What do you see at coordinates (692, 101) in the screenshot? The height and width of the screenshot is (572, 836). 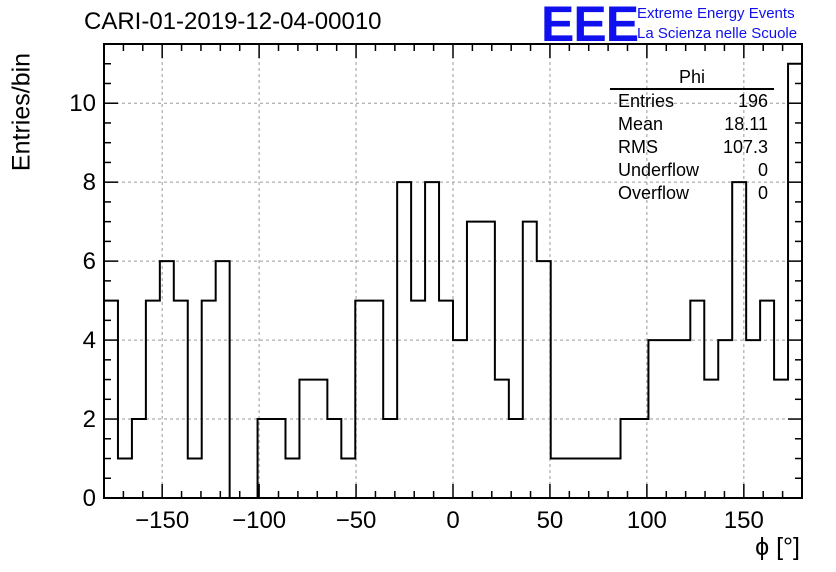 I see `stats-row-entries: Entries 196` at bounding box center [692, 101].